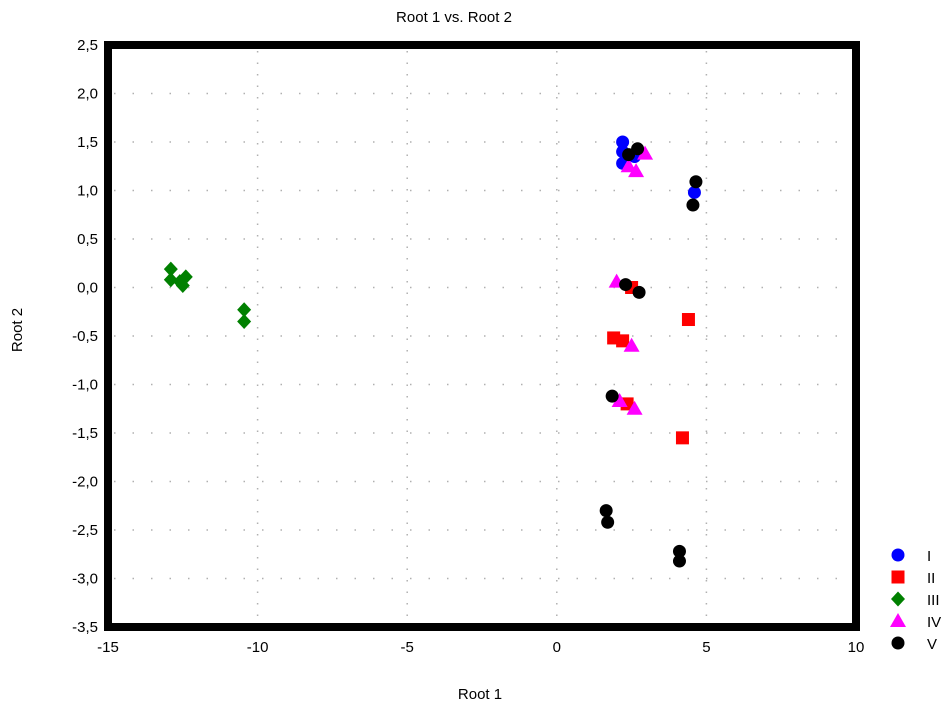  I want to click on legend-marker-II, so click(898, 577).